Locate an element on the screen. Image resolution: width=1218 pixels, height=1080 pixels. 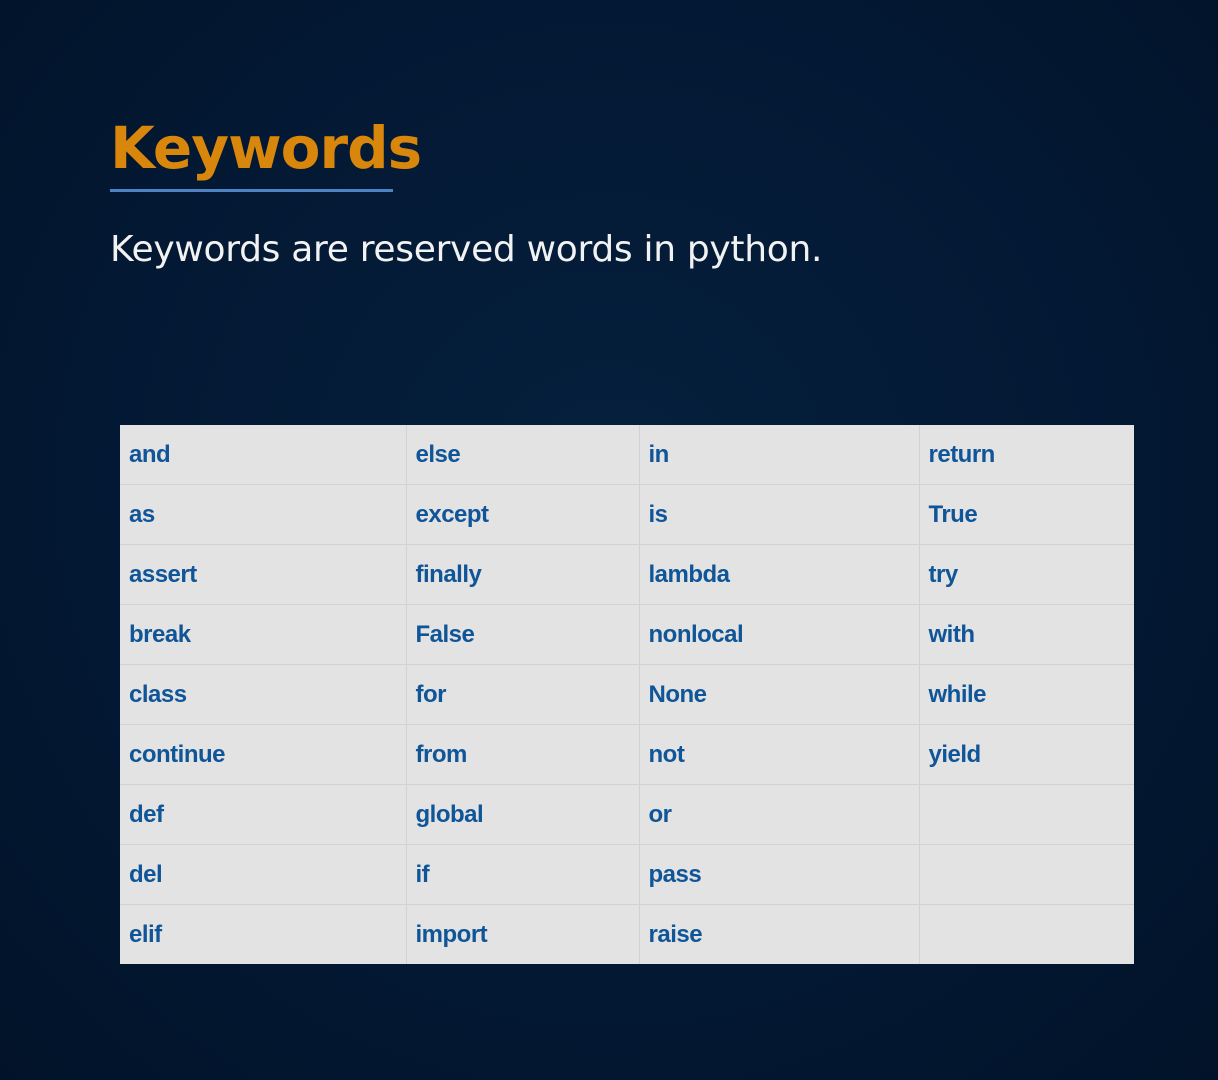
table-row: as except is True is located at coordinates (627, 514).